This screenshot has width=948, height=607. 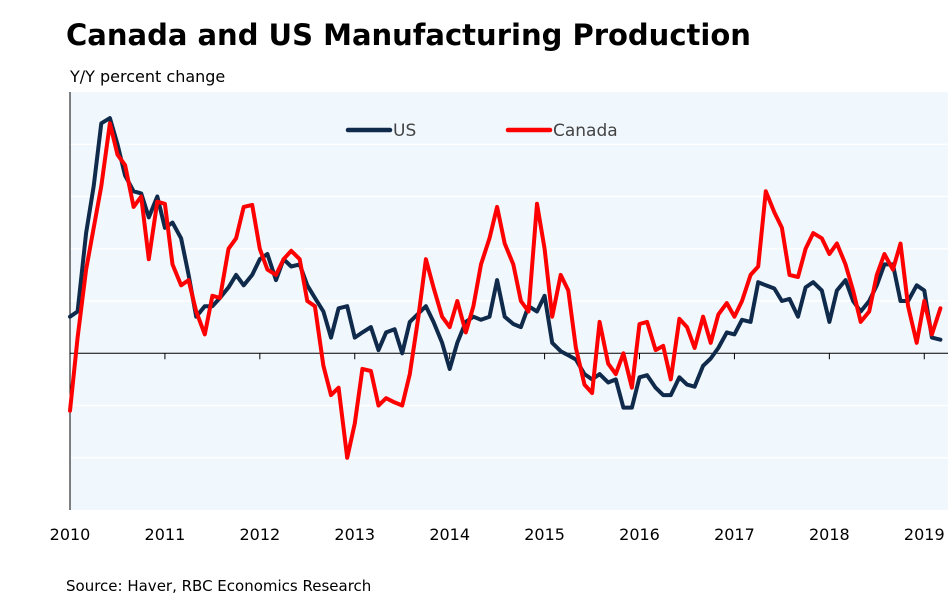 What do you see at coordinates (408, 35) in the screenshot?
I see `chart-title: Canada and US Manufacturing Production` at bounding box center [408, 35].